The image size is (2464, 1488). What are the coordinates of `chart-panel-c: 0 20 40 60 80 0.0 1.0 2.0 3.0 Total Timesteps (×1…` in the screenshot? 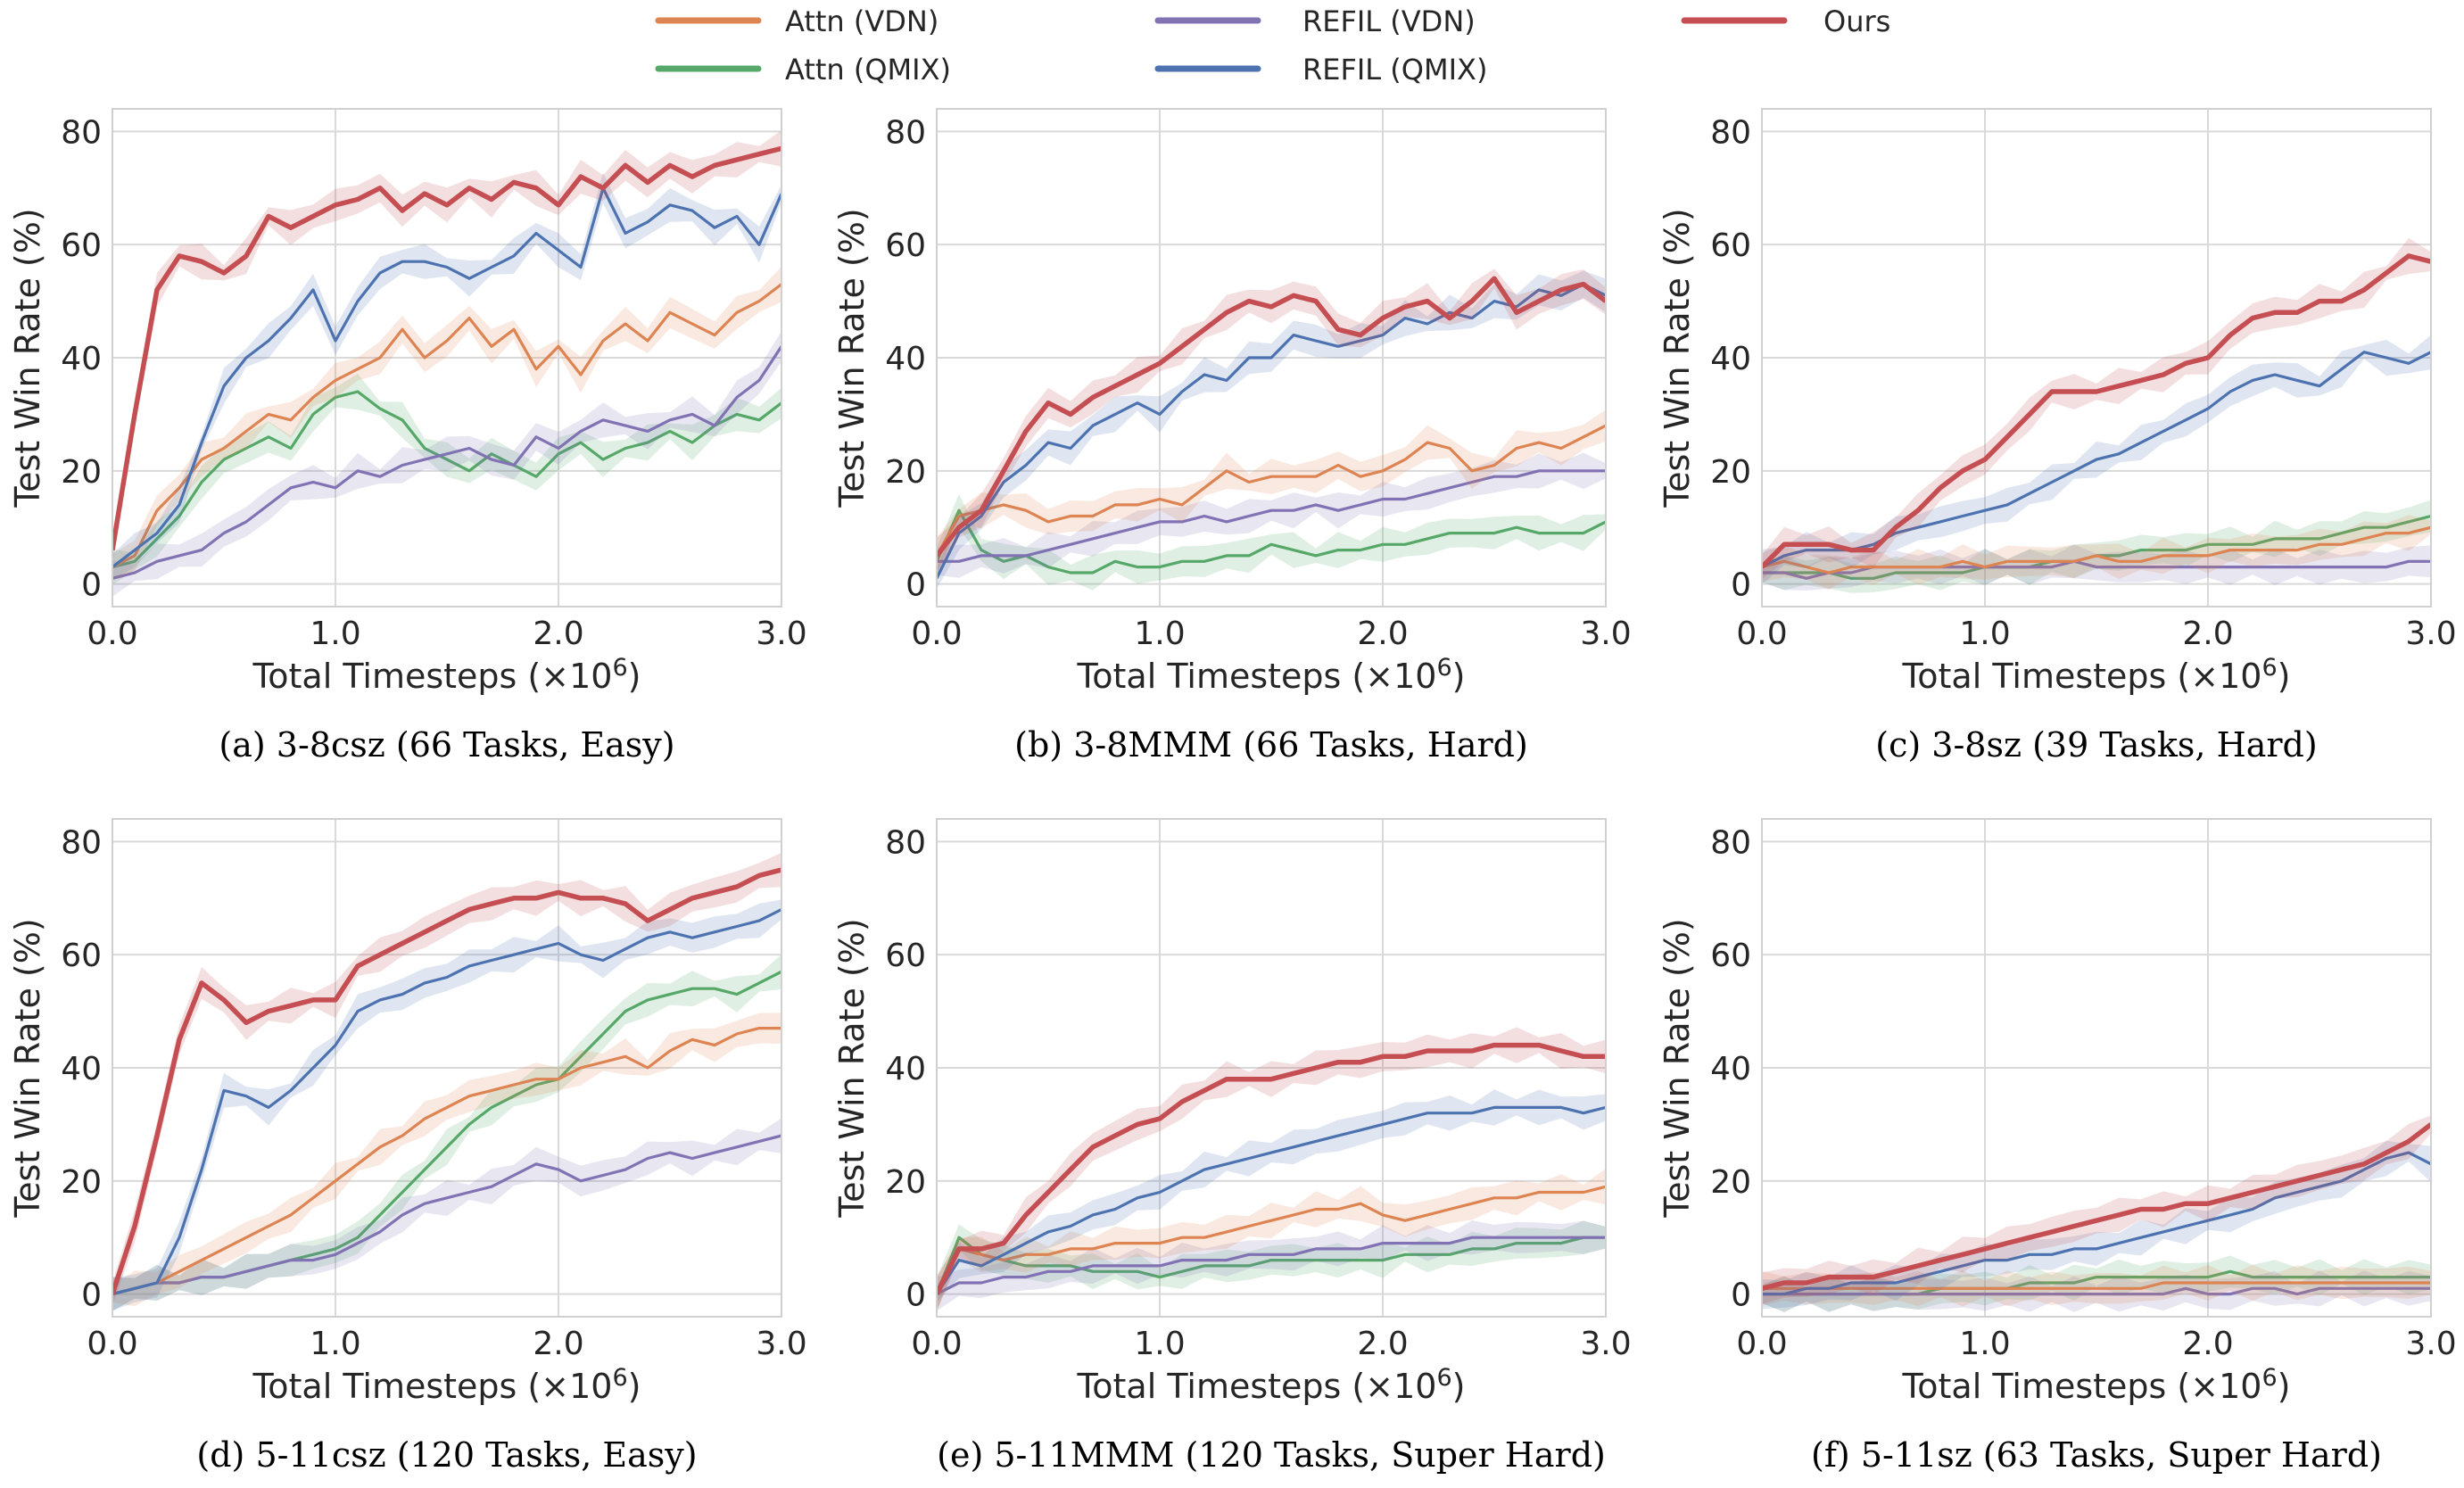 It's located at (2057, 436).